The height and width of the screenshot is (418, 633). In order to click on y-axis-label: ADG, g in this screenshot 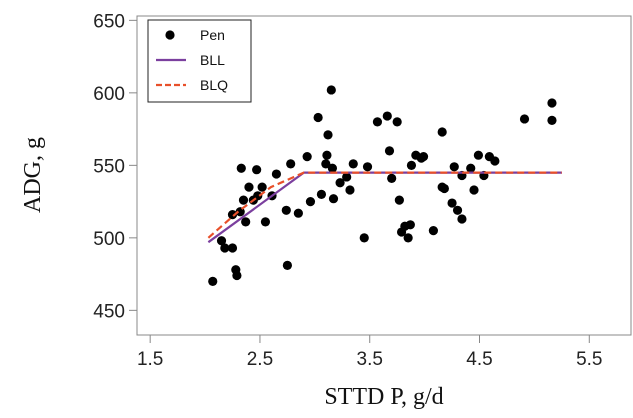, I will do `click(33, 175)`.